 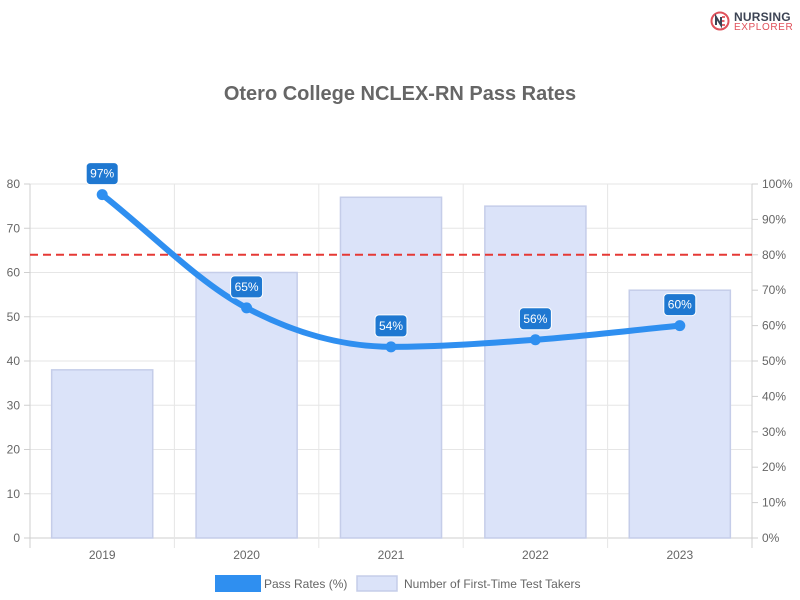 I want to click on data-label-2020: 65%, so click(x=247, y=287).